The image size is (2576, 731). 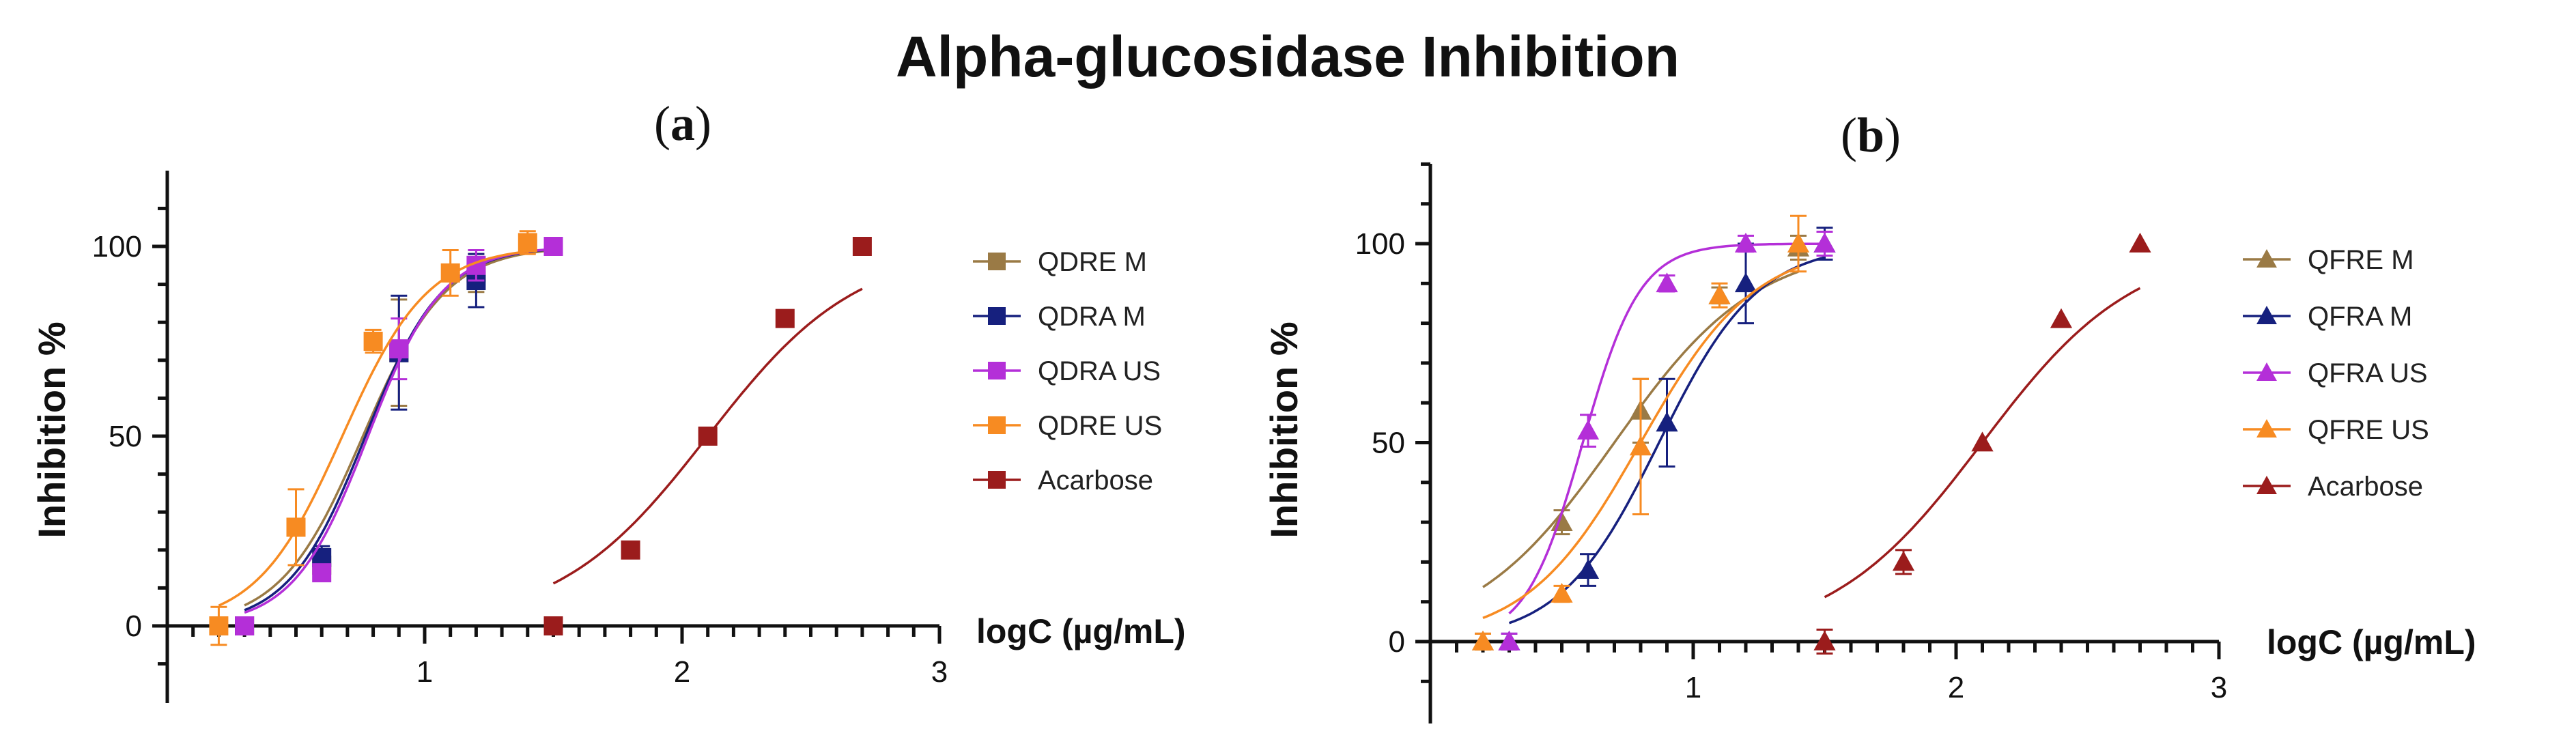 What do you see at coordinates (1099, 371) in the screenshot?
I see `legend-label: QDRA US` at bounding box center [1099, 371].